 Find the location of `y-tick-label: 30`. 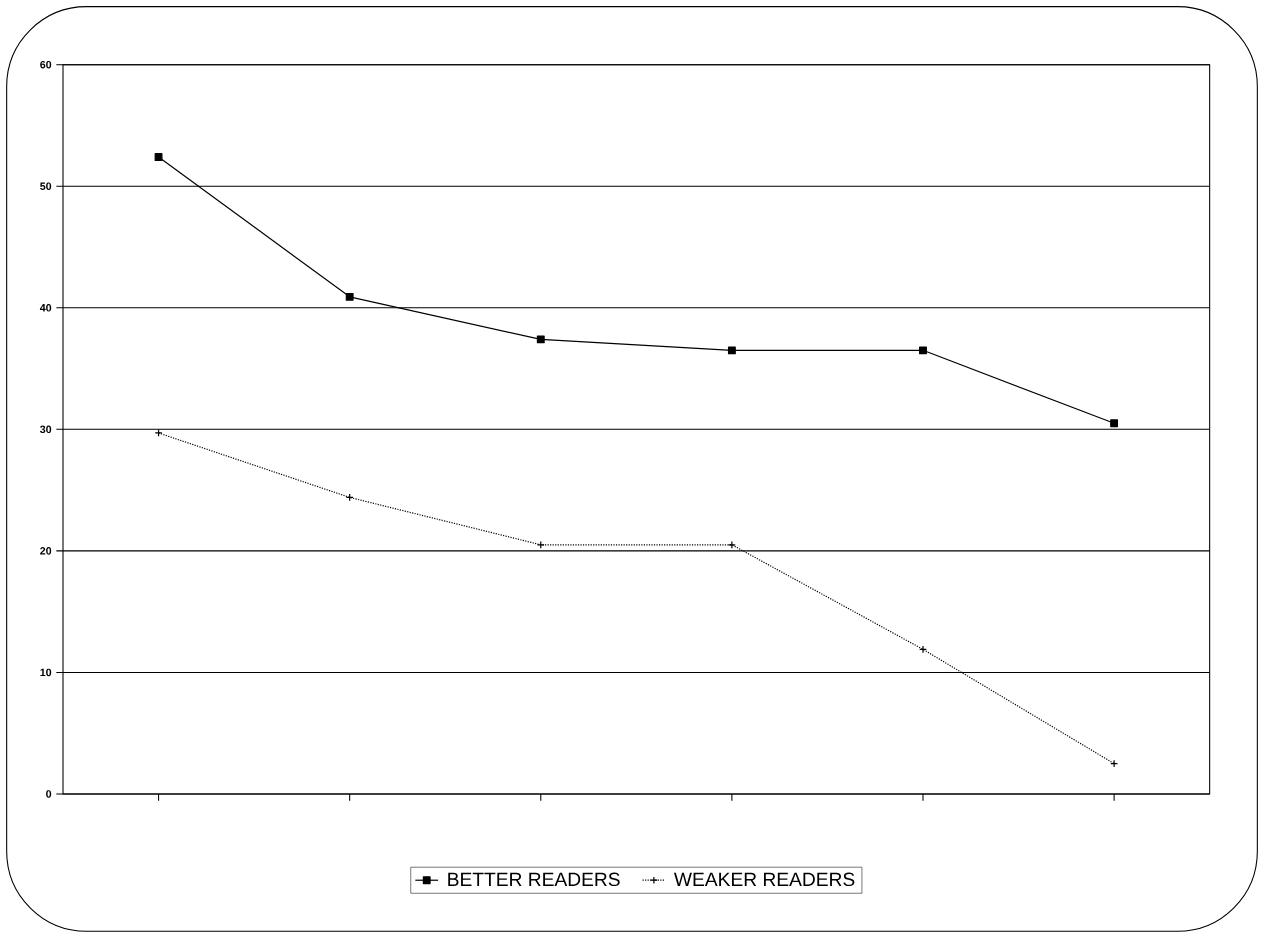

y-tick-label: 30 is located at coordinates (46, 429).